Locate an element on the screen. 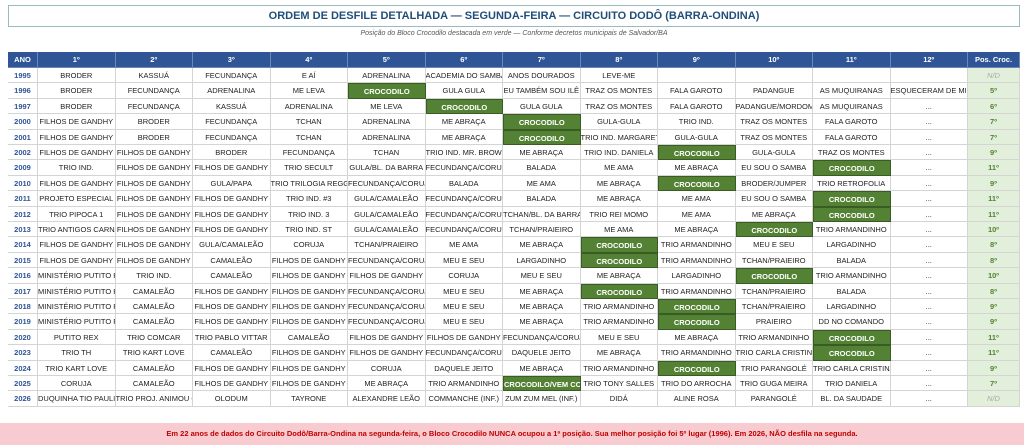 The width and height of the screenshot is (1024, 445). cell: TRIO IND. DANIELA is located at coordinates (619, 153).